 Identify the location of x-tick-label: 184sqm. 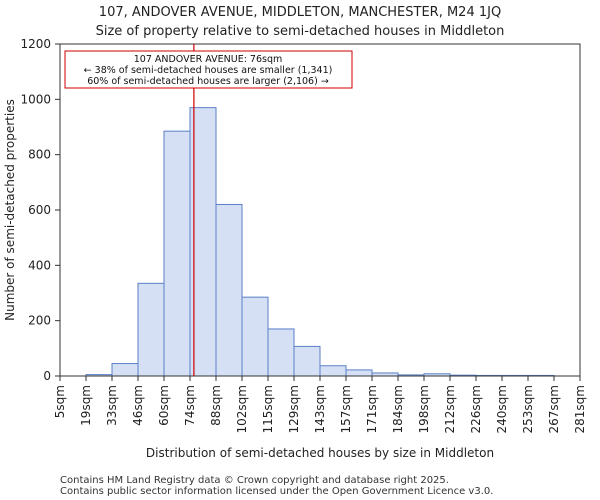
(398, 409).